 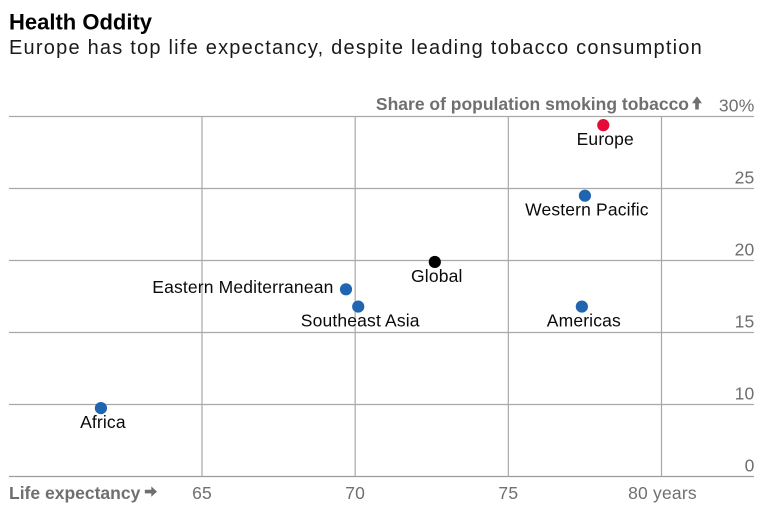 I want to click on data-point-eastern-mediterranean, so click(x=346, y=289).